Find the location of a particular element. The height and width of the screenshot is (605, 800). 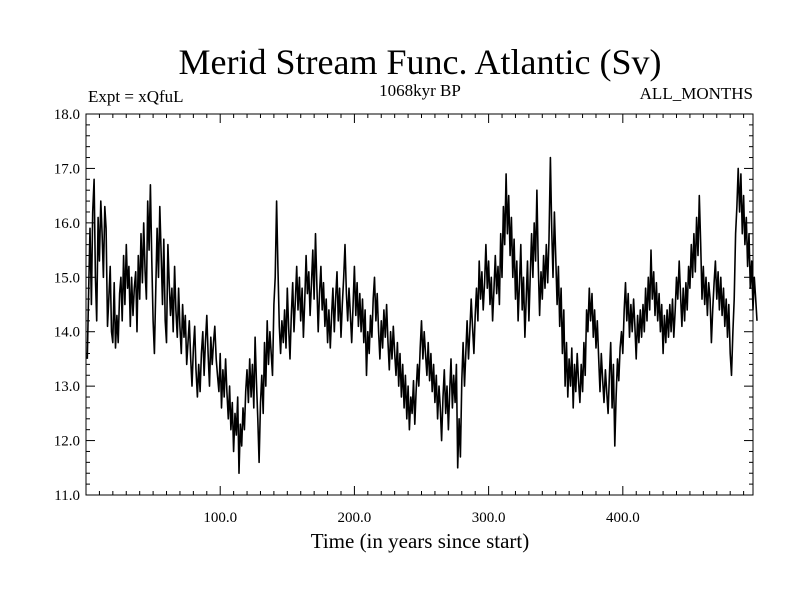

y-tick-label: 13.0 is located at coordinates (67, 387).